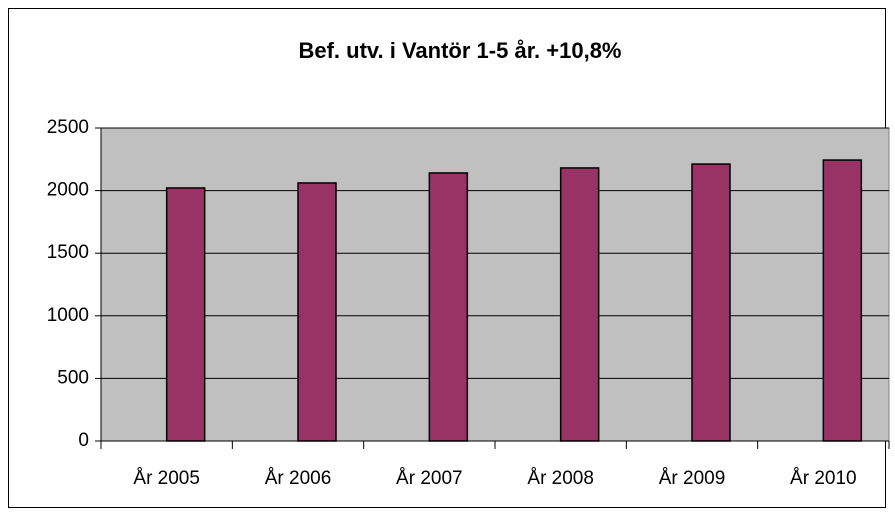  I want to click on y-tick-label: 1500, so click(68, 252).